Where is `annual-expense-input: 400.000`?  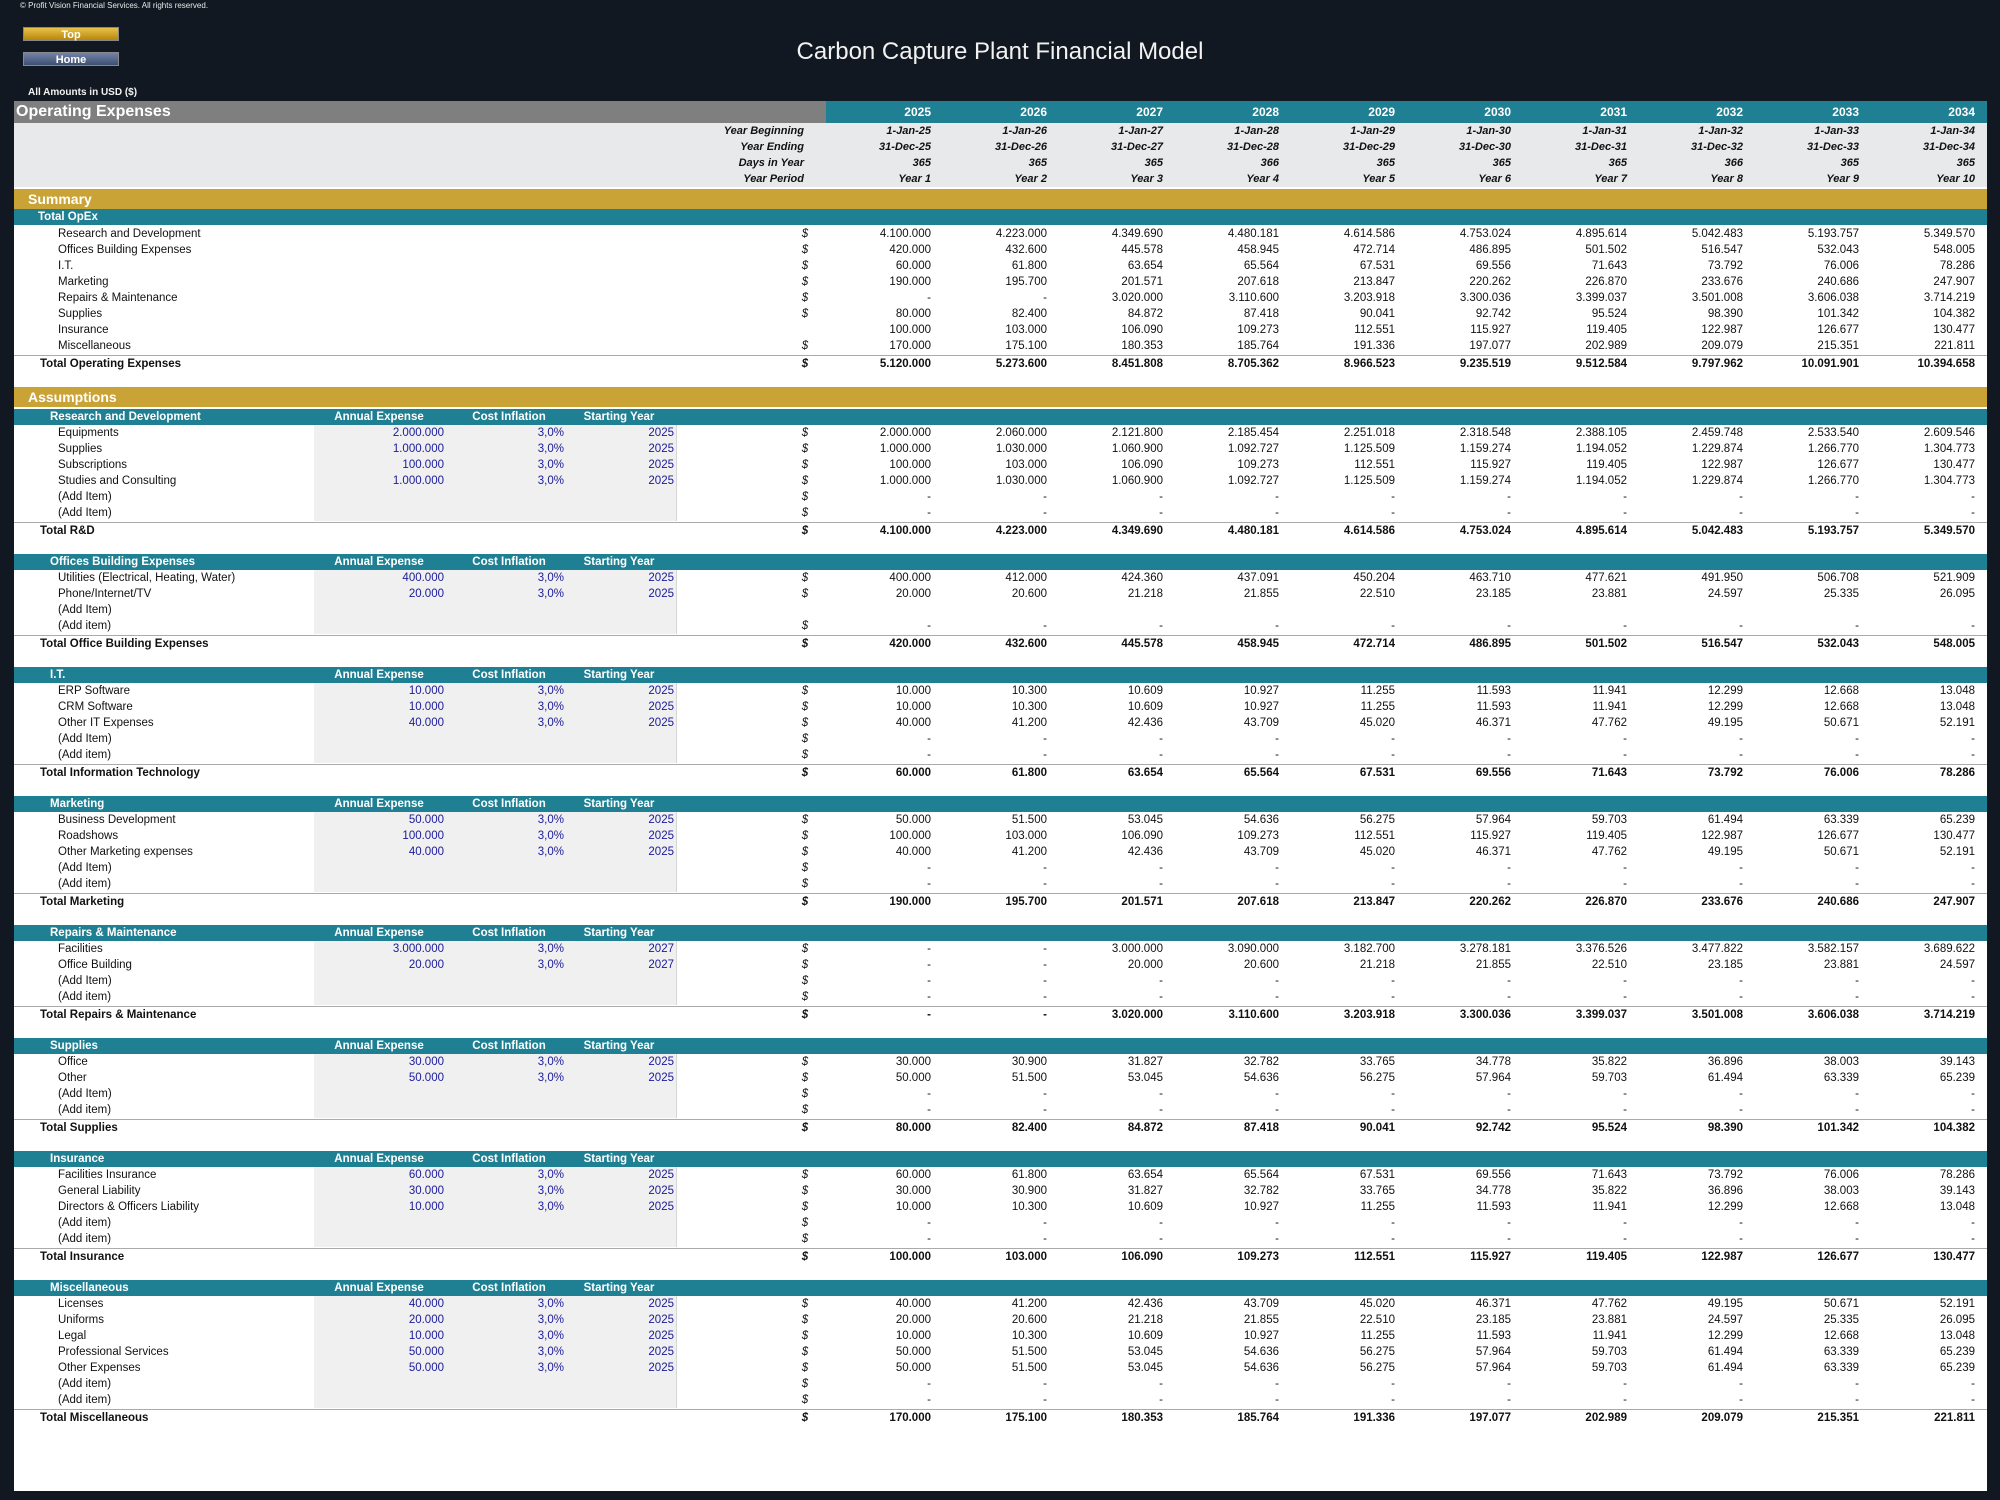
annual-expense-input: 400.000 is located at coordinates (423, 578).